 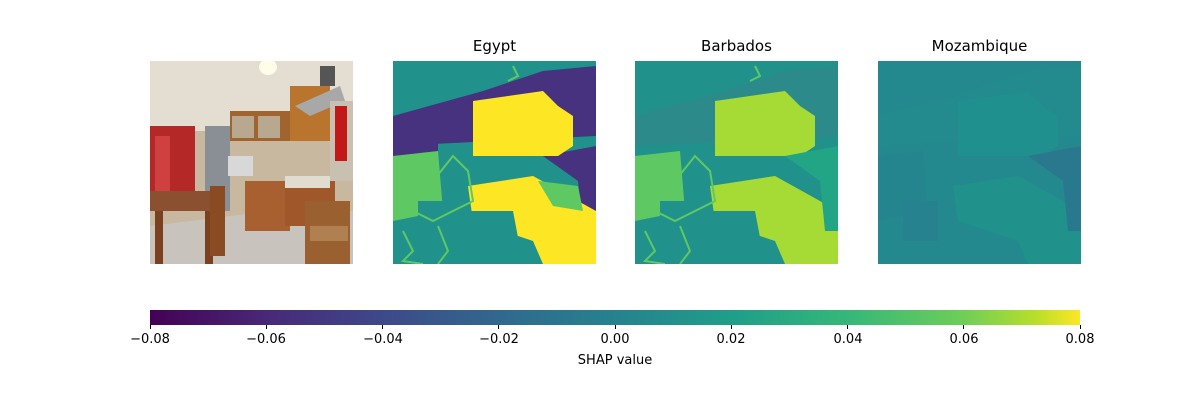 What do you see at coordinates (615, 317) in the screenshot?
I see `colorbar` at bounding box center [615, 317].